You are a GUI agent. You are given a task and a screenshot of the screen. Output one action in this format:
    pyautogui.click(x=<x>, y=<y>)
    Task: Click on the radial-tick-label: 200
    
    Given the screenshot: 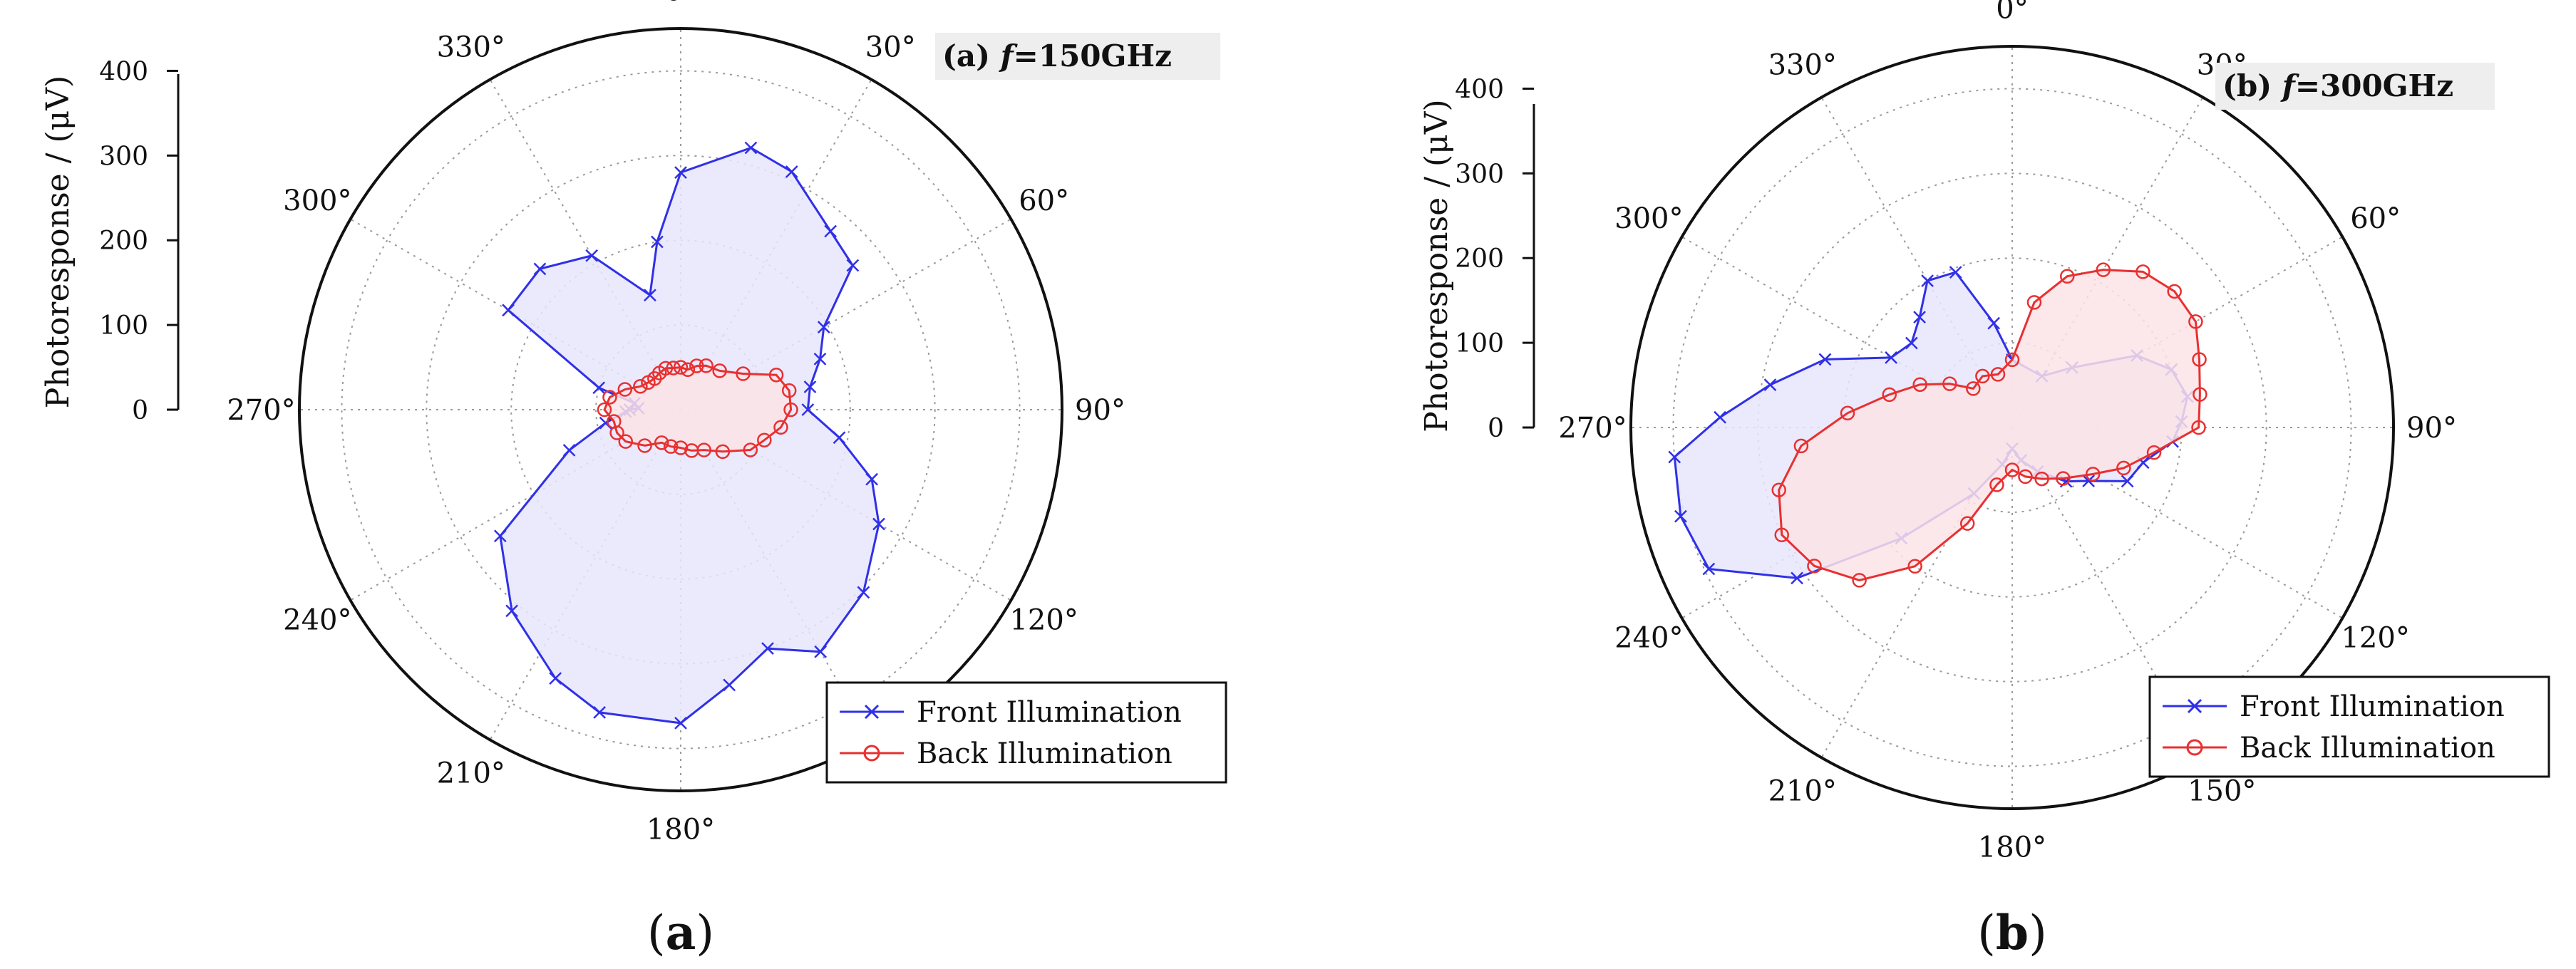 What is the action you would take?
    pyautogui.click(x=123, y=241)
    